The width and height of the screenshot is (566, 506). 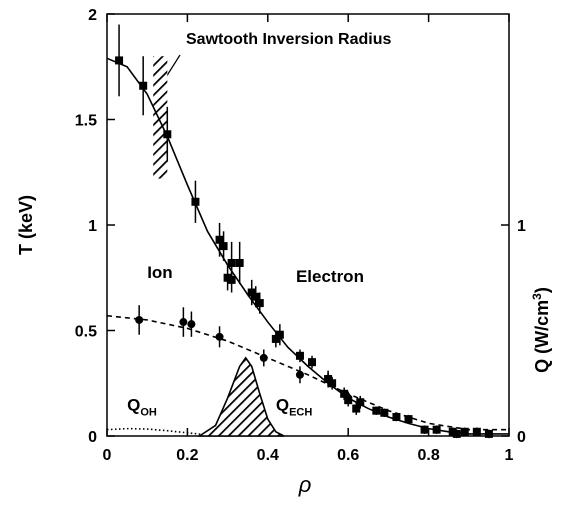 What do you see at coordinates (542, 290) in the screenshot?
I see `y2-label-text: )` at bounding box center [542, 290].